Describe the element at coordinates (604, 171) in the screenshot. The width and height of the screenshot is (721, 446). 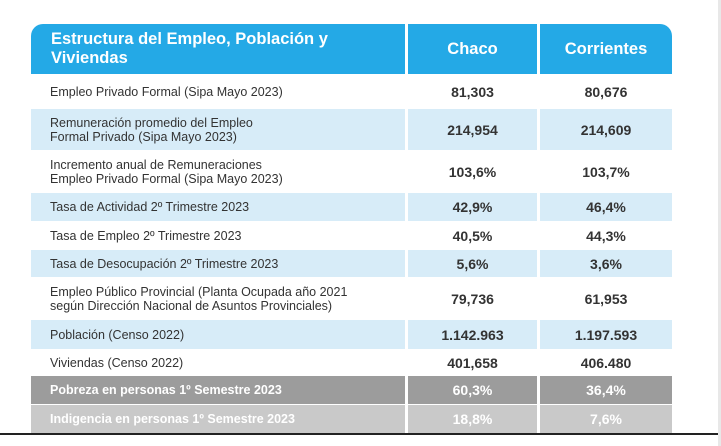
I see `corrientes-value: 103,7%` at that location.